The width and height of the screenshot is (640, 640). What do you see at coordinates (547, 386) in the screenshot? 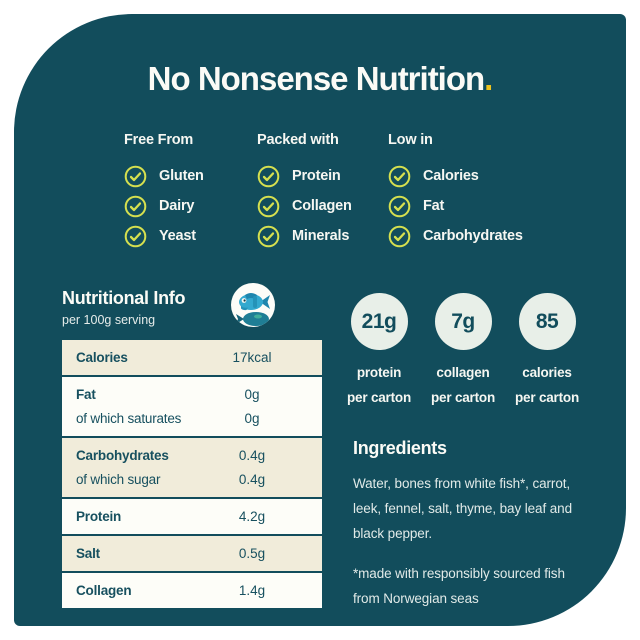
I see `stat-label: calories per carton` at bounding box center [547, 386].